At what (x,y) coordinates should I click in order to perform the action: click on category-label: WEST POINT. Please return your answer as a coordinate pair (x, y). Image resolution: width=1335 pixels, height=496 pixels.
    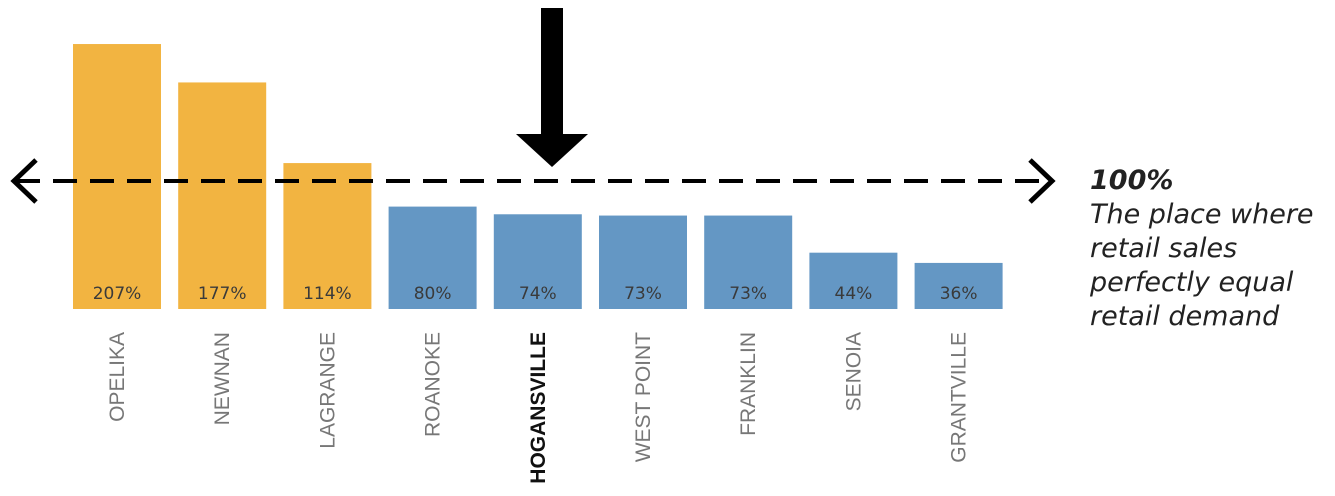
    Looking at the image, I should click on (643, 397).